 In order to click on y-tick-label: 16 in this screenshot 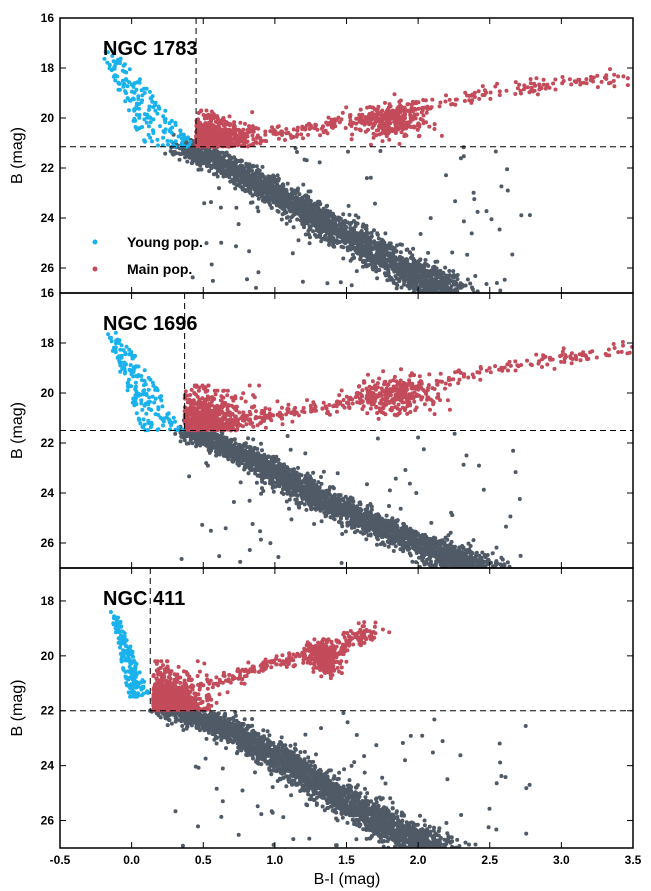, I will do `click(48, 18)`.